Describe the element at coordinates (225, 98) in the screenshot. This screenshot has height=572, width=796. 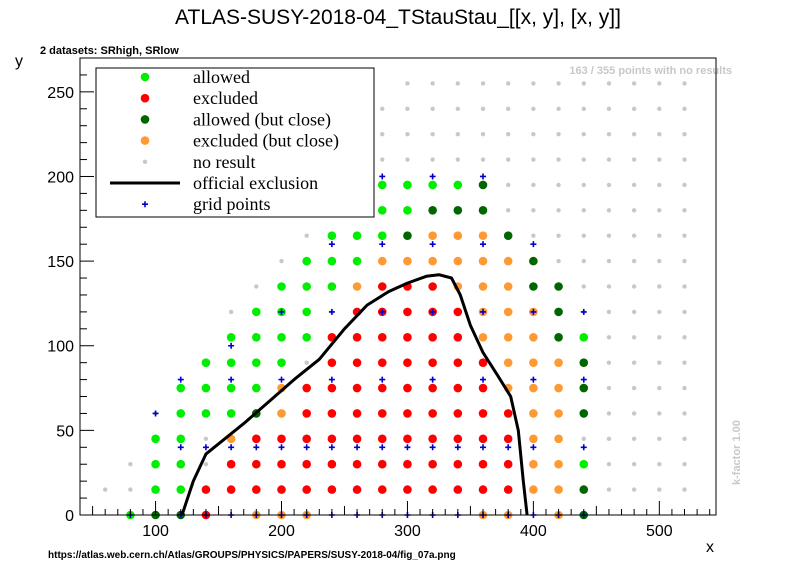
I see `legend-label: excluded` at that location.